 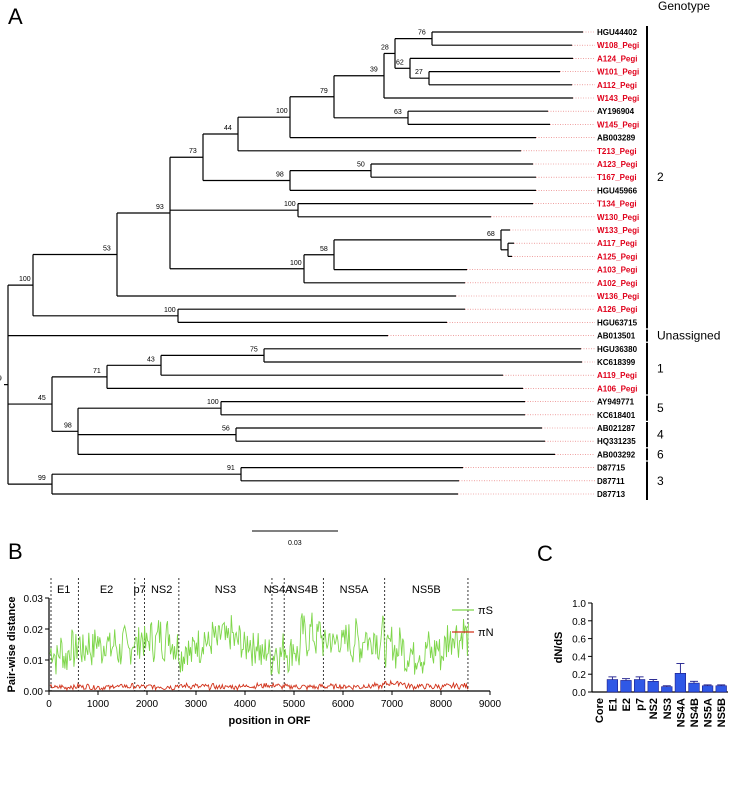 I want to click on bar-p7, so click(x=639, y=686).